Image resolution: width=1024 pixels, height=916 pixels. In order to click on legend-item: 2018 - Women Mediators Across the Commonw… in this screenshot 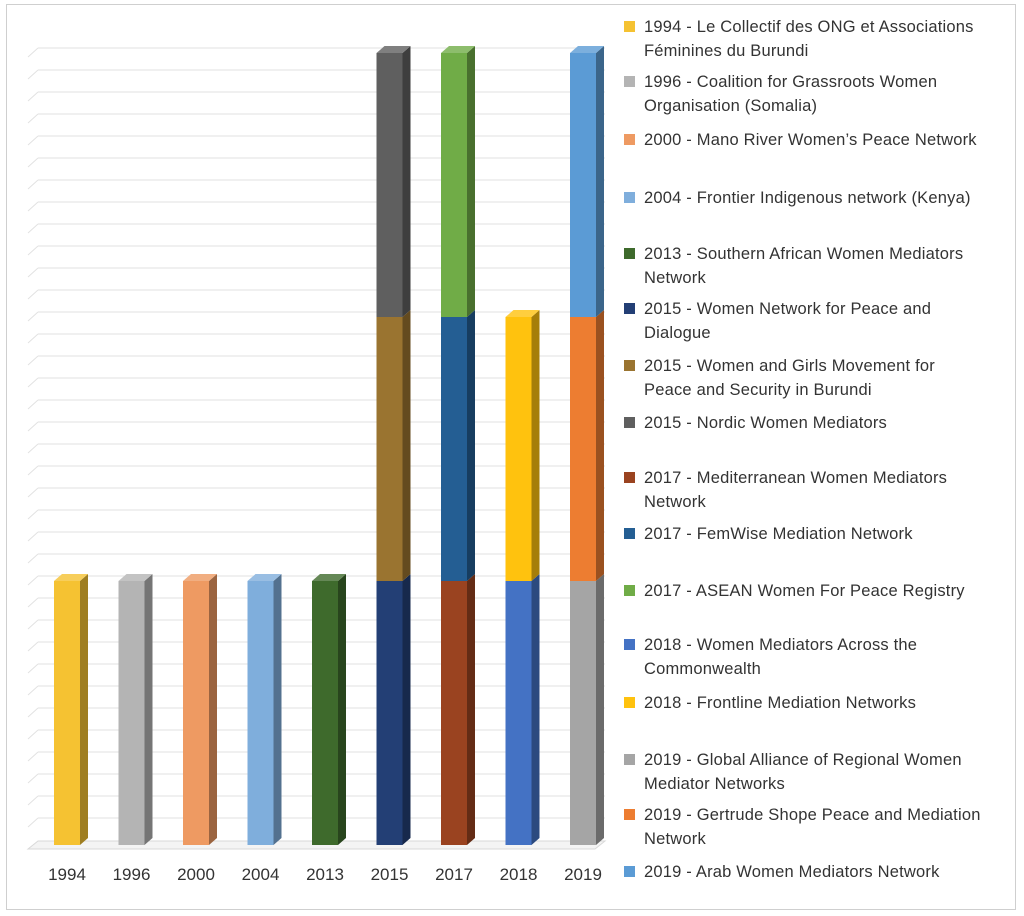, I will do `click(820, 657)`.